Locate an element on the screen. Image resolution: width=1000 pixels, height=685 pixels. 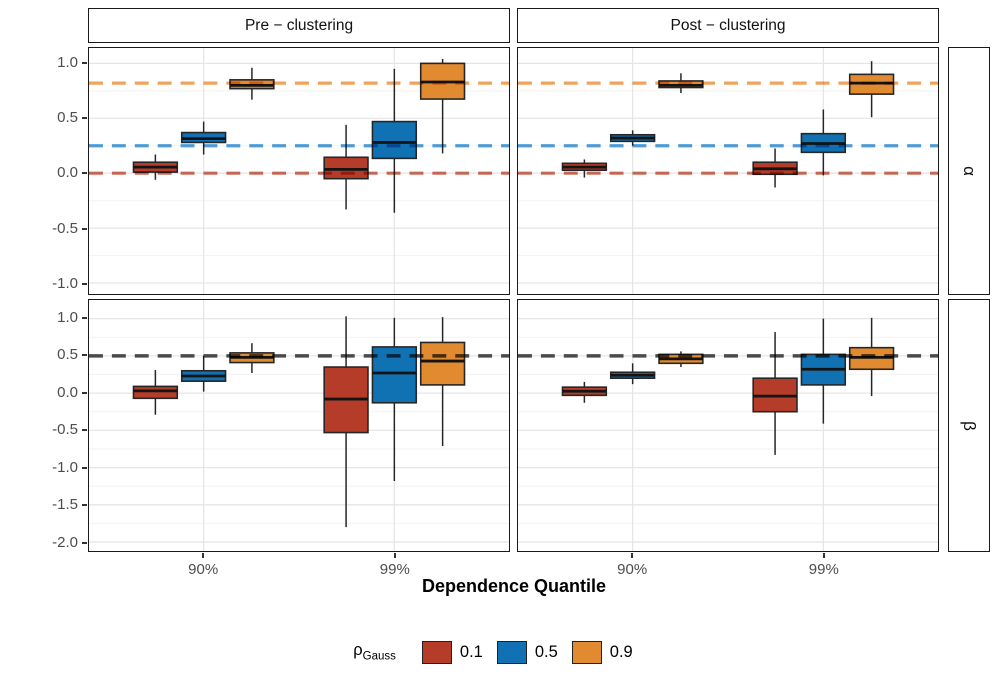
legend-item-label: 0.9 is located at coordinates (621, 651).